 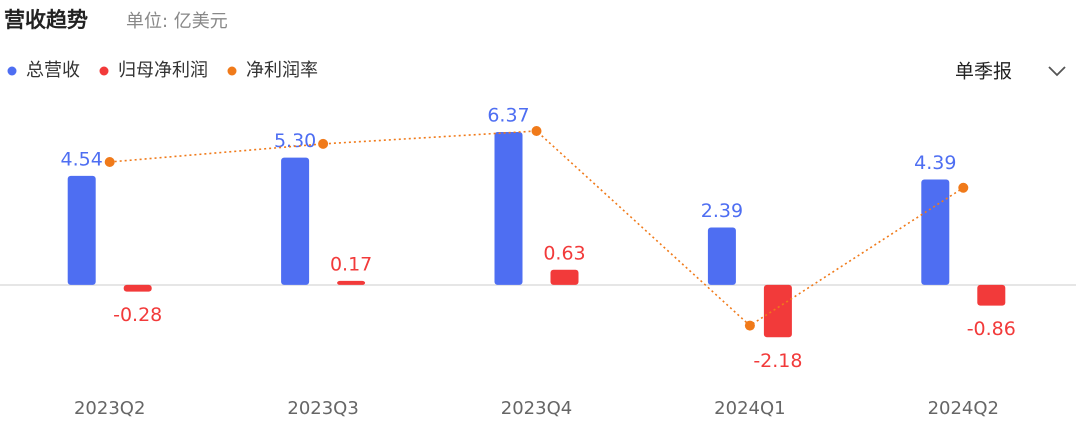 What do you see at coordinates (295, 141) in the screenshot?
I see `data-label: 5.30` at bounding box center [295, 141].